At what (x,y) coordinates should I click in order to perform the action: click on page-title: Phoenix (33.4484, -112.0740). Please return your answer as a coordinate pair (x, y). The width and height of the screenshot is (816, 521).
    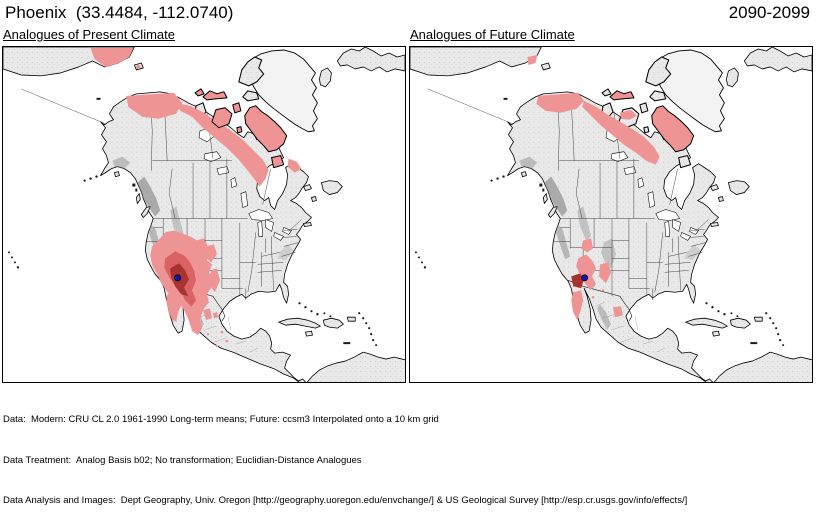
    Looking at the image, I should click on (119, 12).